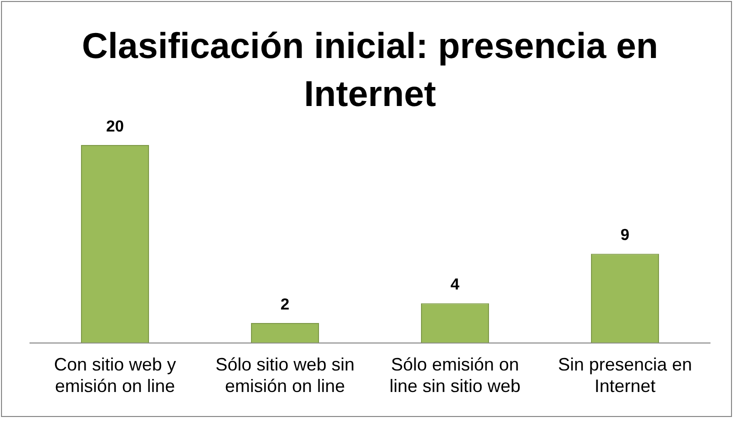  Describe the element at coordinates (115, 127) in the screenshot. I see `data-label: 20` at that location.